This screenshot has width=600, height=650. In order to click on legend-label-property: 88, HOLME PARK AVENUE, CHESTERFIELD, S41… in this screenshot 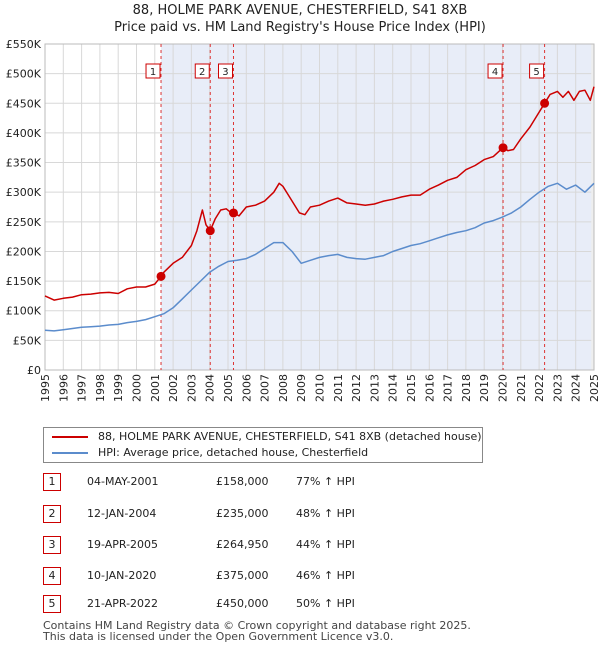, I will do `click(290, 436)`.